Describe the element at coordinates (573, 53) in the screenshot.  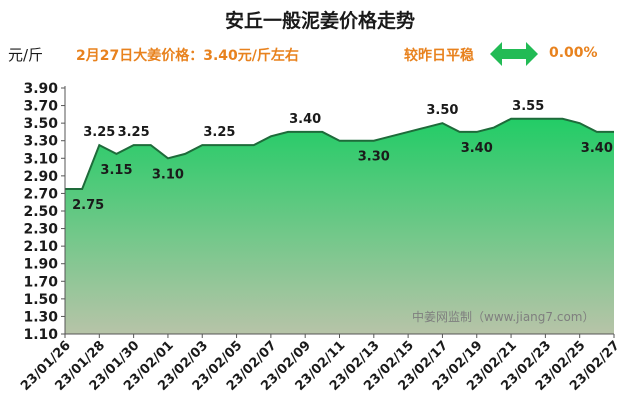
I see `change-percent: 0.00%` at that location.